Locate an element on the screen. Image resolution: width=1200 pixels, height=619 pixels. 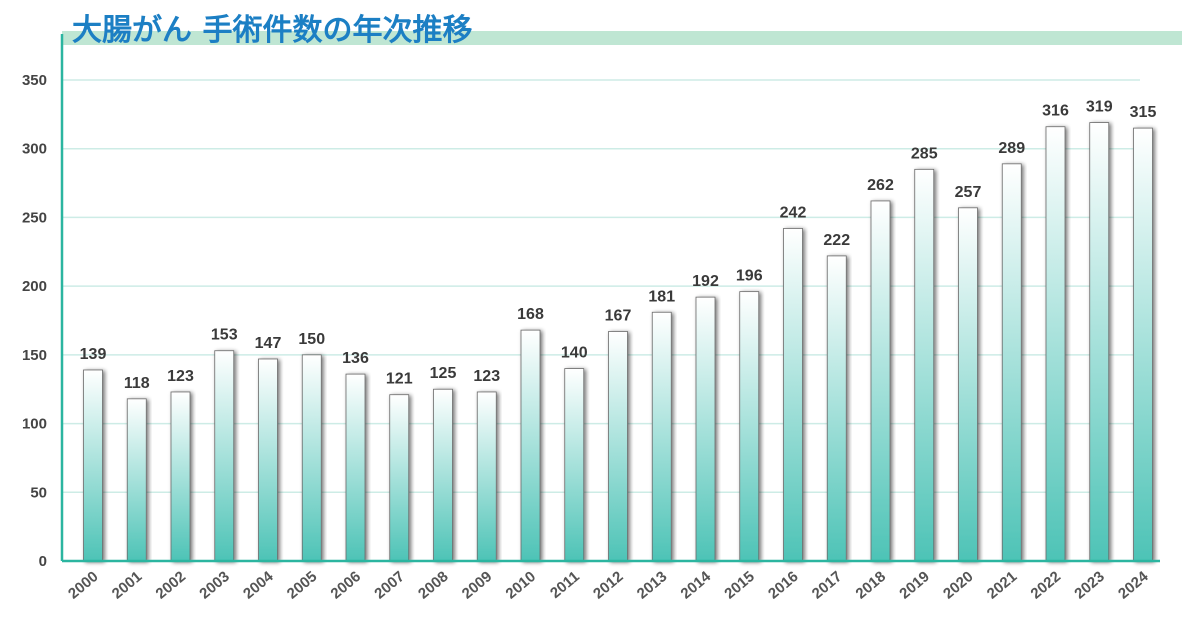
data-label-2011: 140 is located at coordinates (574, 353).